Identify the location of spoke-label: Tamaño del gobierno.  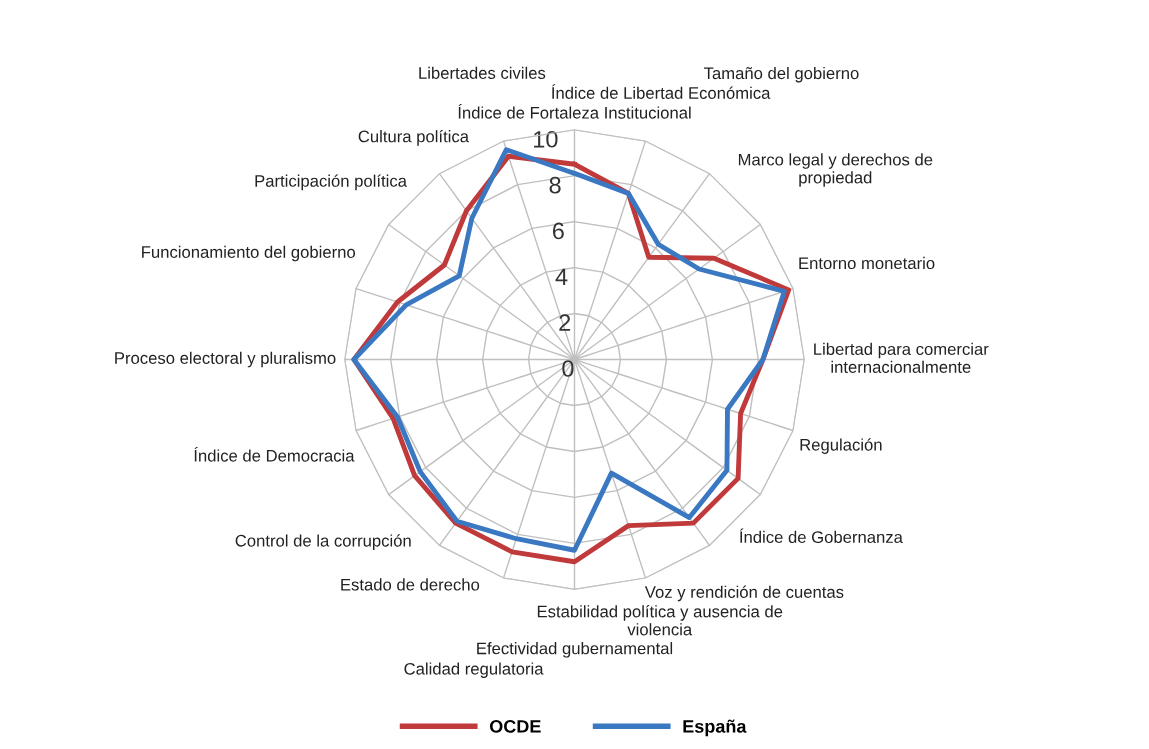
(781, 74).